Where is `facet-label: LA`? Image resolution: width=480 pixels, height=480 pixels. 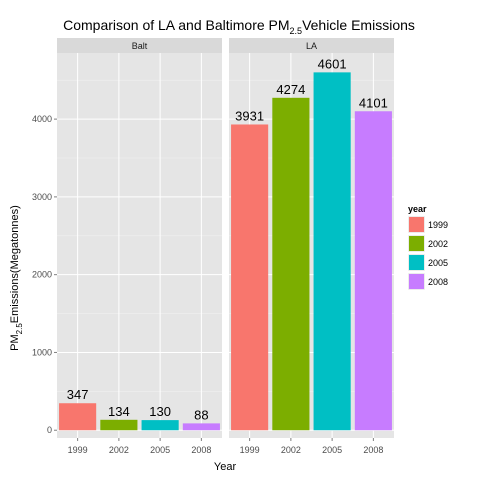 facet-label: LA is located at coordinates (311, 46).